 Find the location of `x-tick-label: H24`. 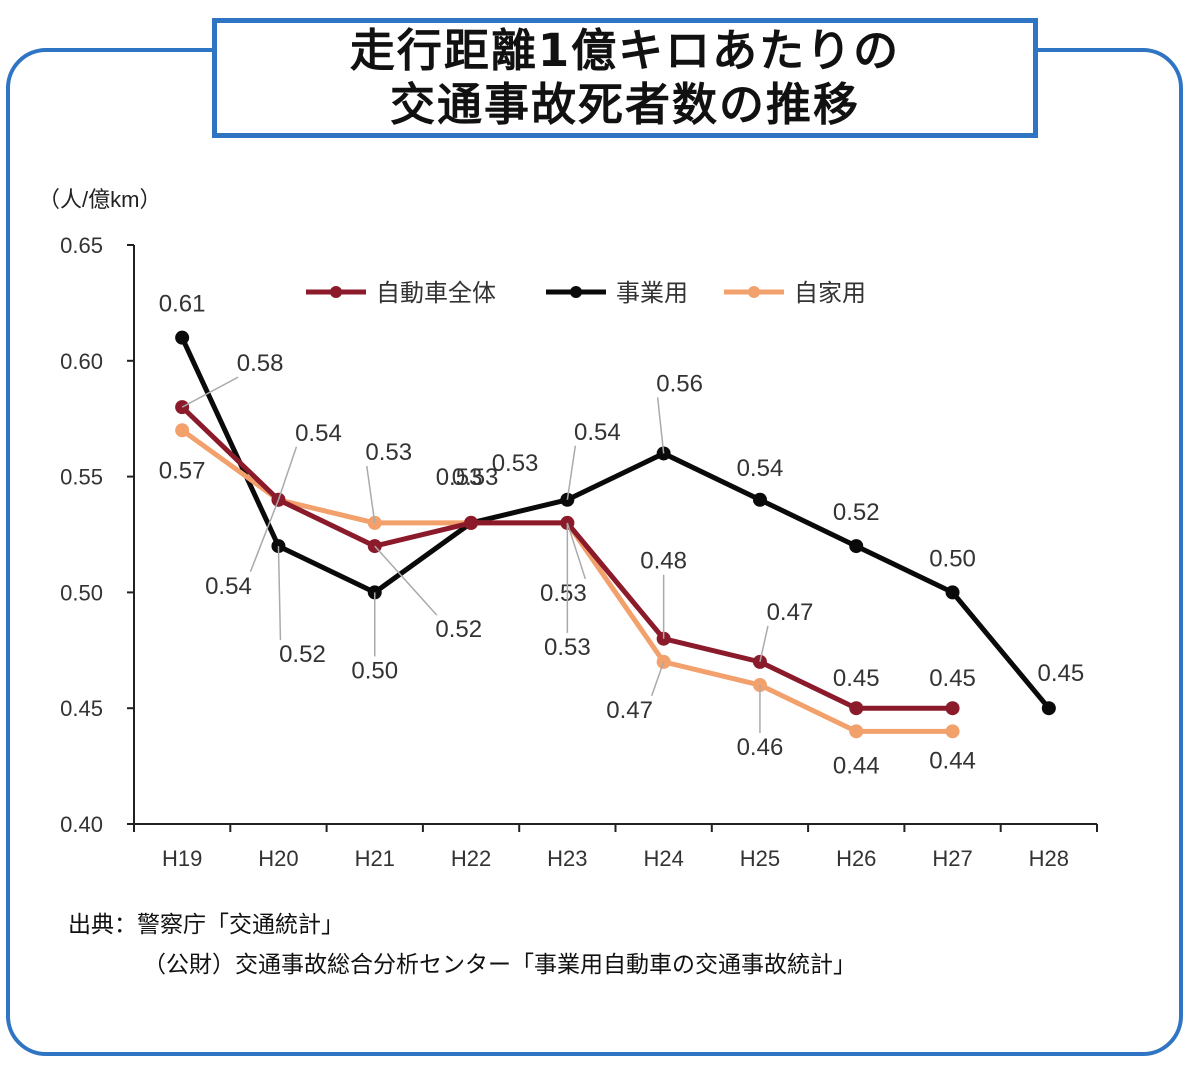

x-tick-label: H24 is located at coordinates (663, 858).